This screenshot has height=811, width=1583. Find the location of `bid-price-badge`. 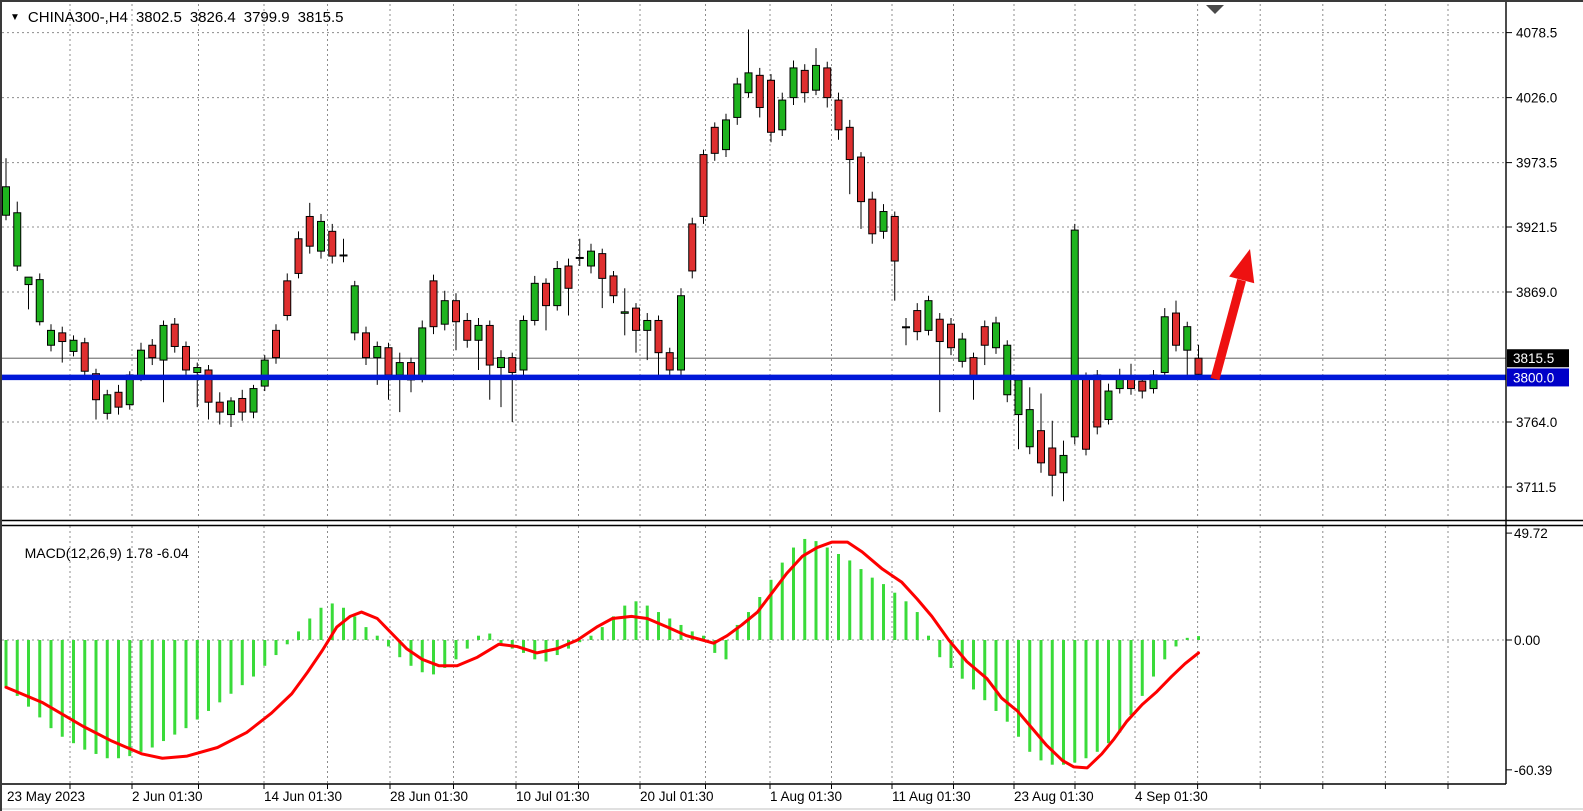

bid-price-badge is located at coordinates (1538, 358).